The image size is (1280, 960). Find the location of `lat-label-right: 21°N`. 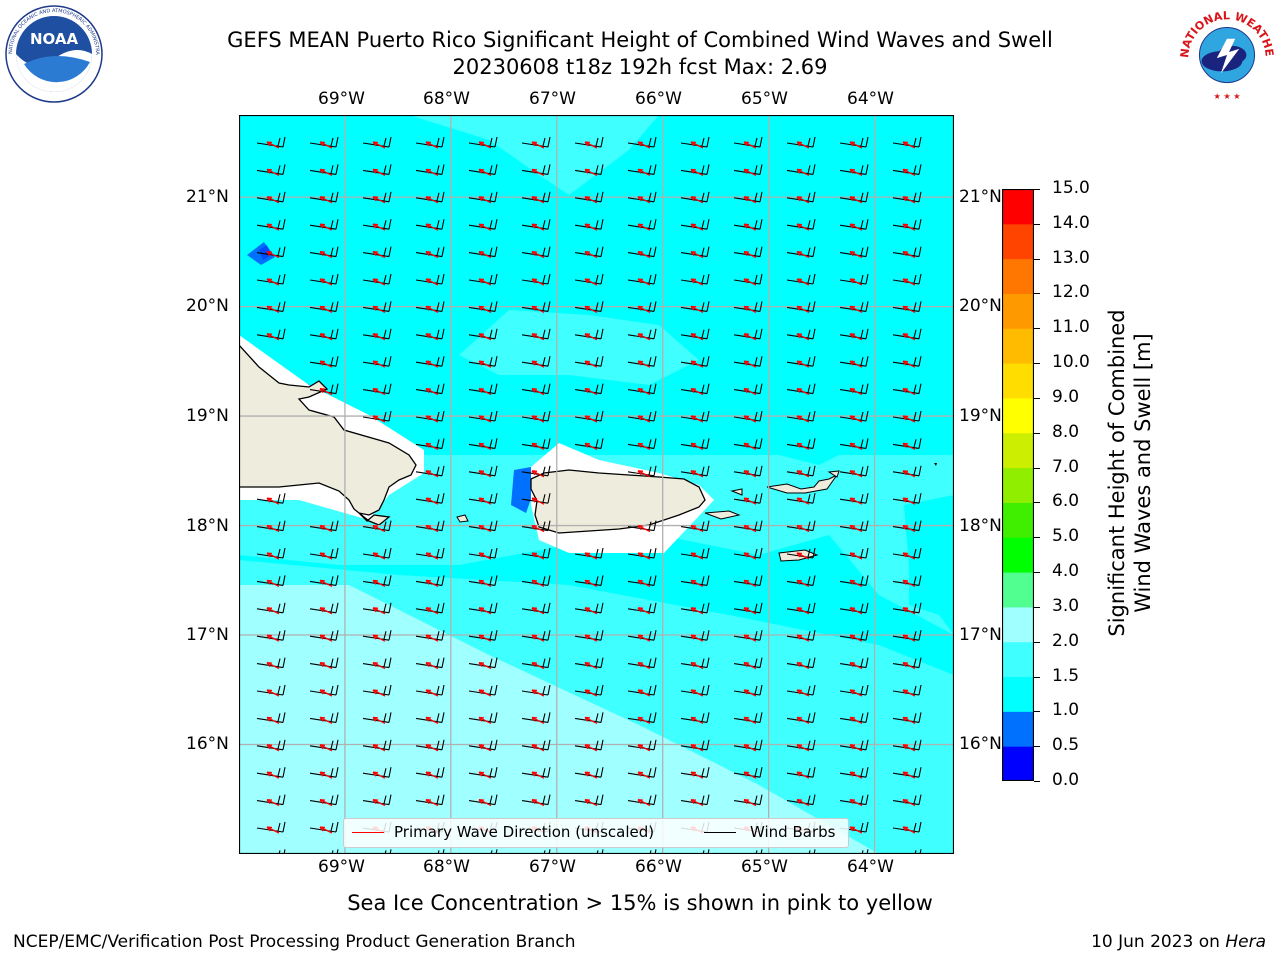

lat-label-right: 21°N is located at coordinates (980, 197).